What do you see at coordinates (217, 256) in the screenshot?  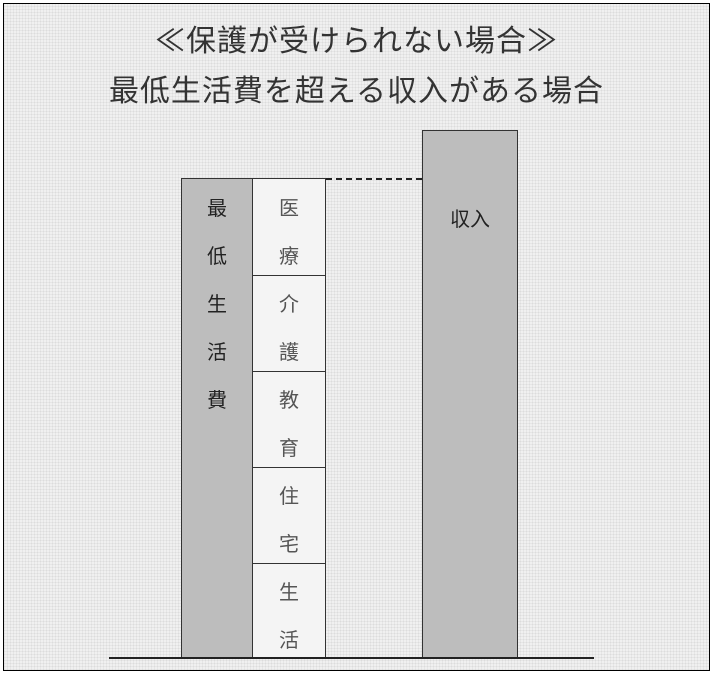 I see `min-cost-label-char-2: 低` at bounding box center [217, 256].